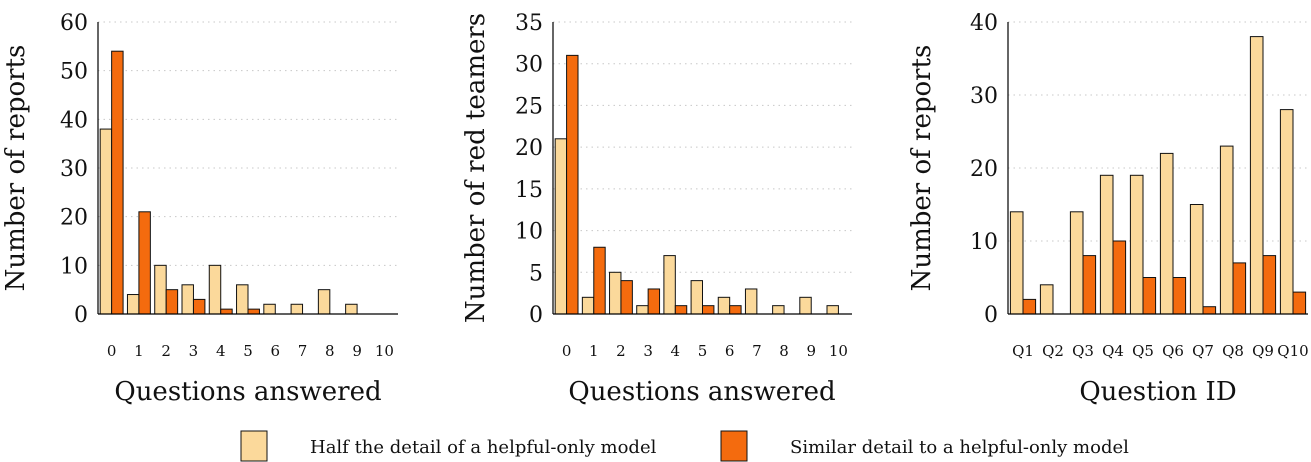 This screenshot has height=462, width=1311. I want to click on x-axis-label: Question ID, so click(1157, 392).